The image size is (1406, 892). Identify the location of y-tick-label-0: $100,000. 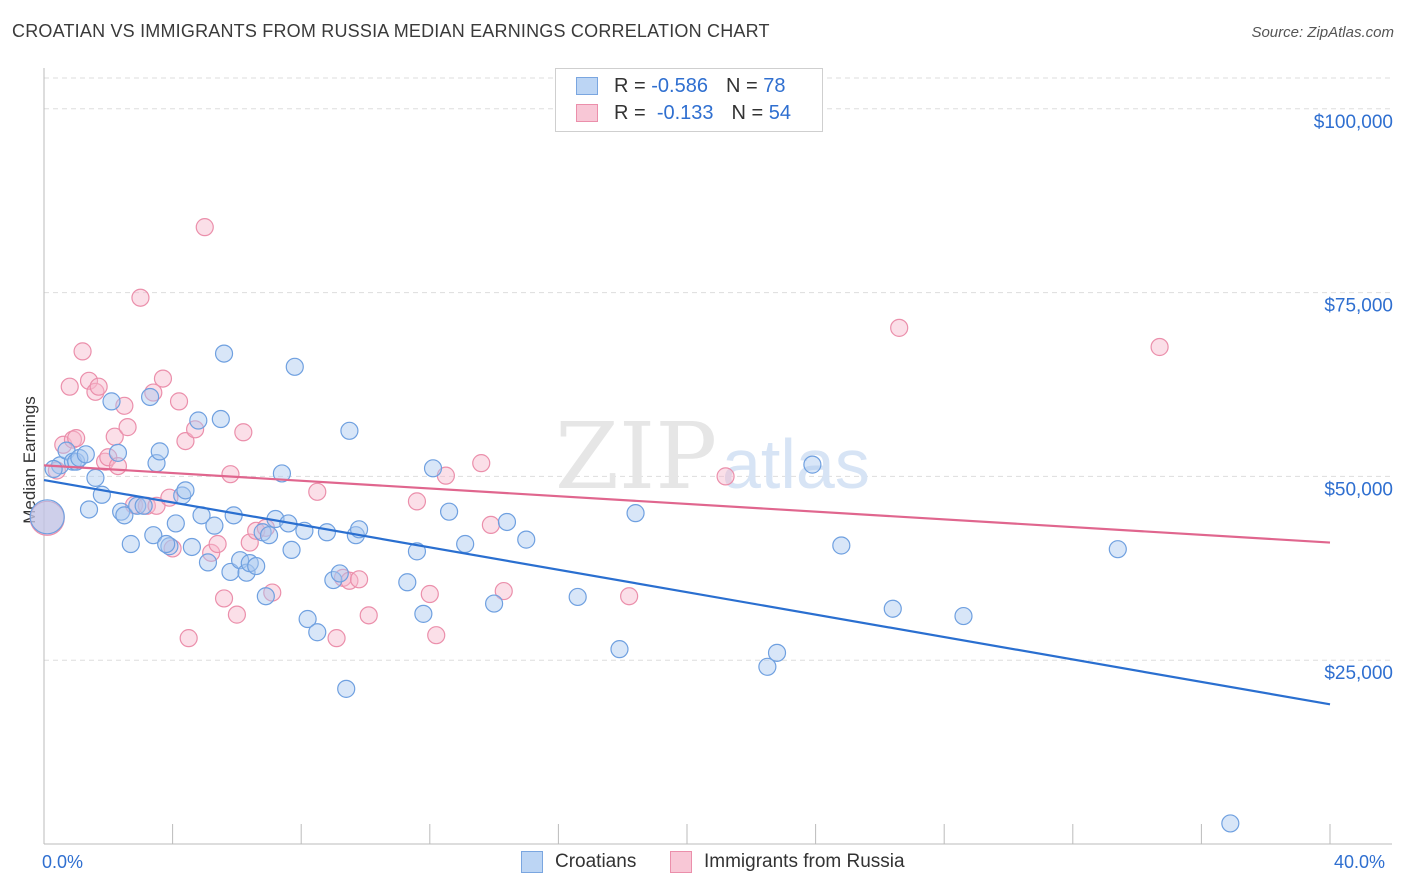
(1353, 122).